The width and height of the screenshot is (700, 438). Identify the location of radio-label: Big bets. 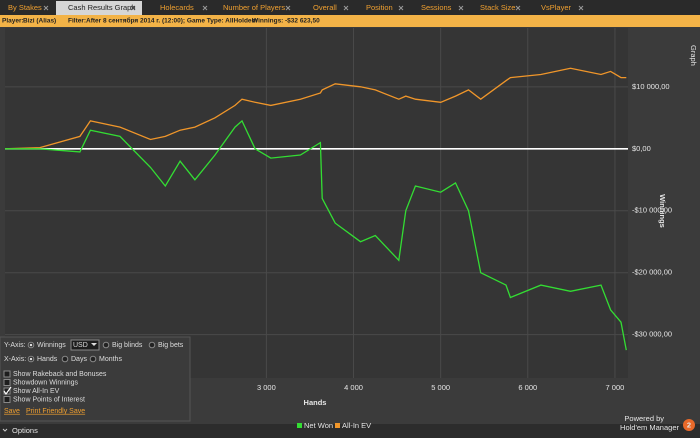
(171, 345).